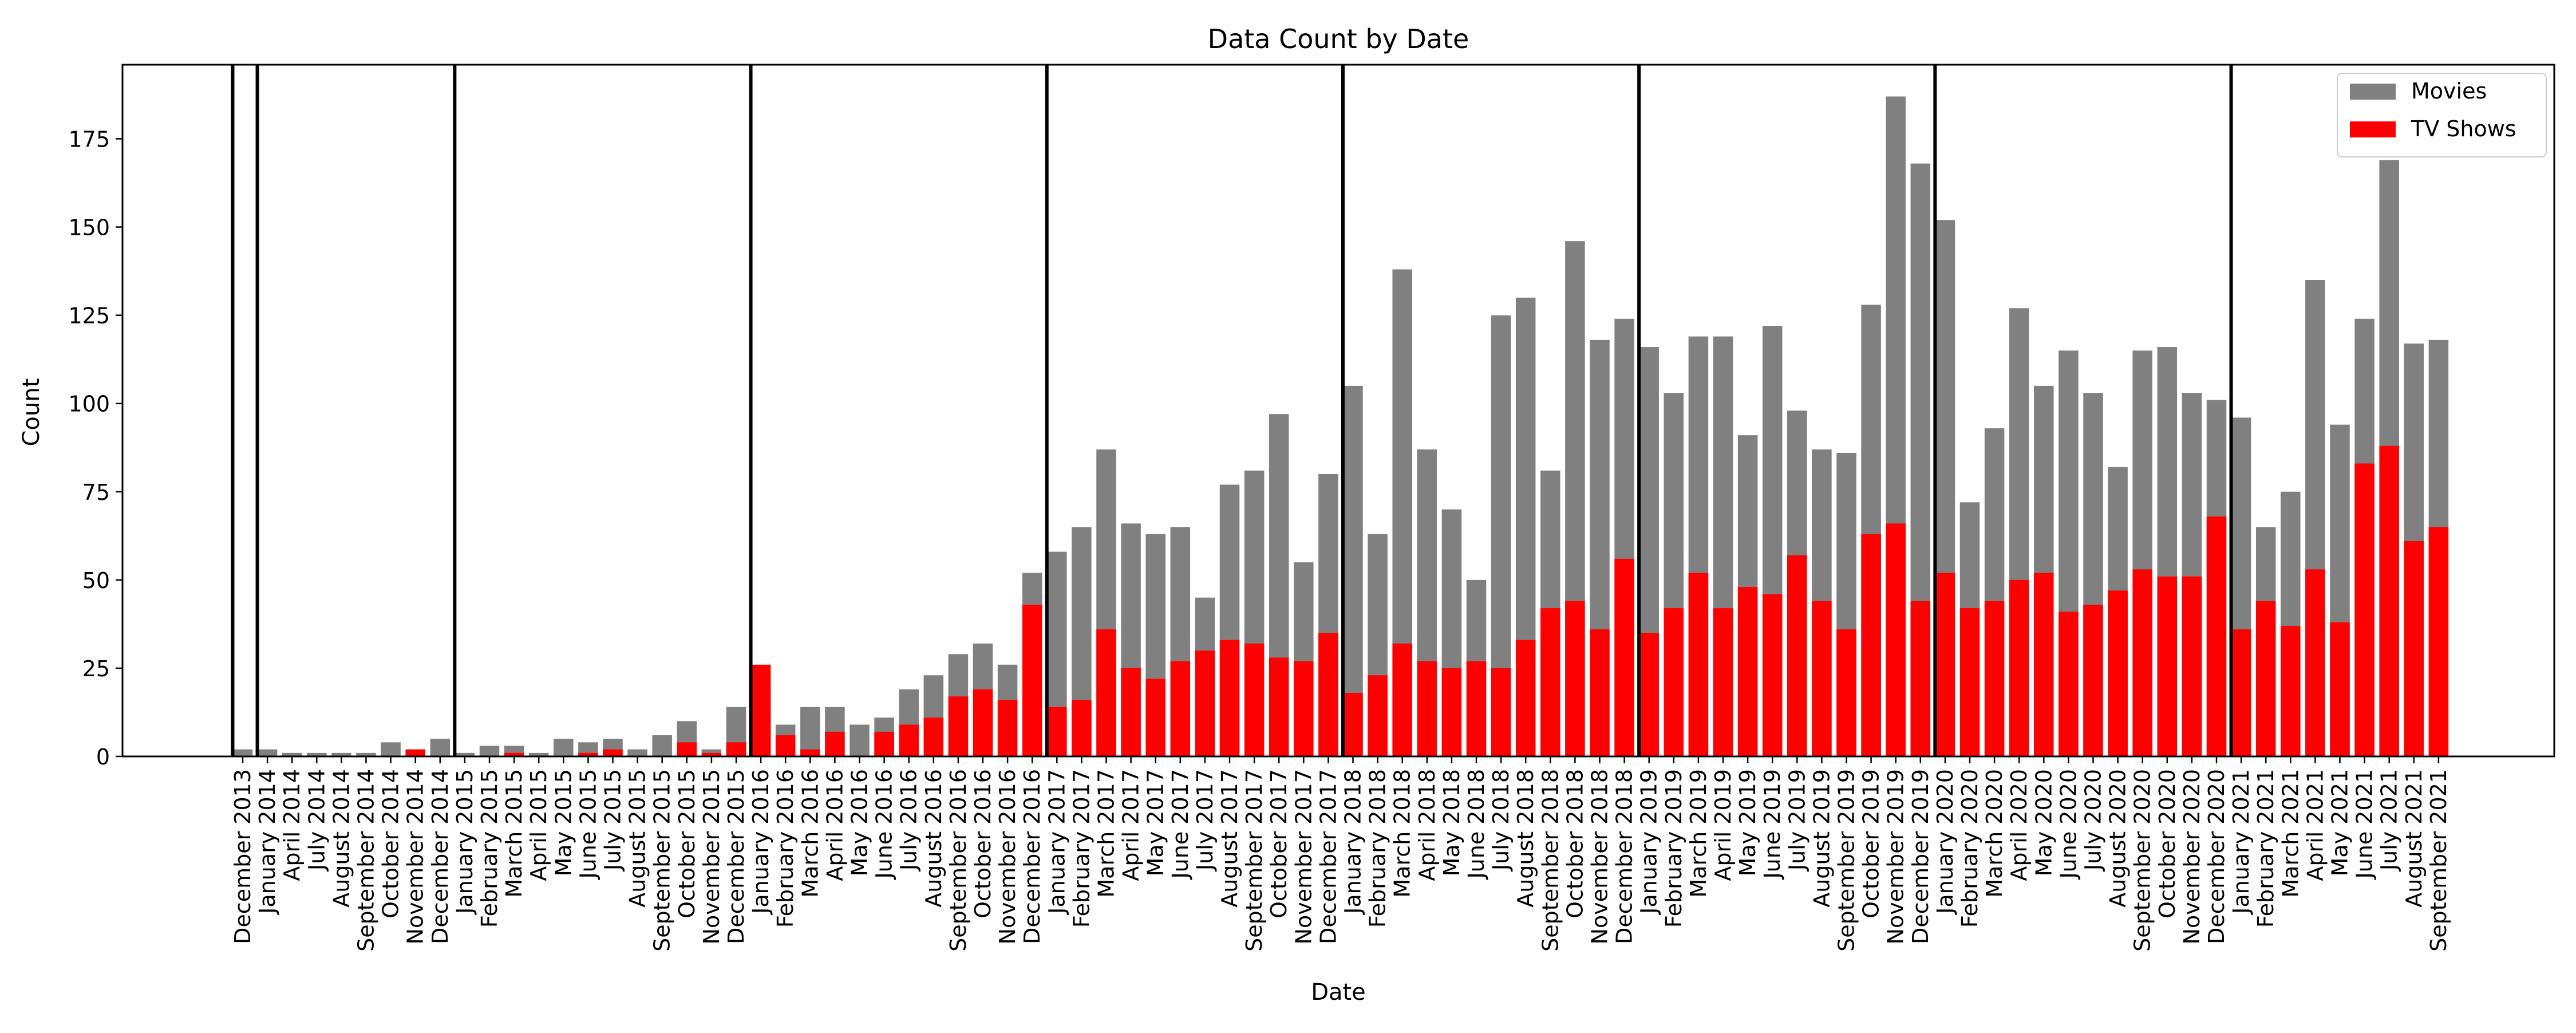 This screenshot has width=2576, height=1033. What do you see at coordinates (2241, 842) in the screenshot?
I see `x-tick-label: January 2021` at bounding box center [2241, 842].